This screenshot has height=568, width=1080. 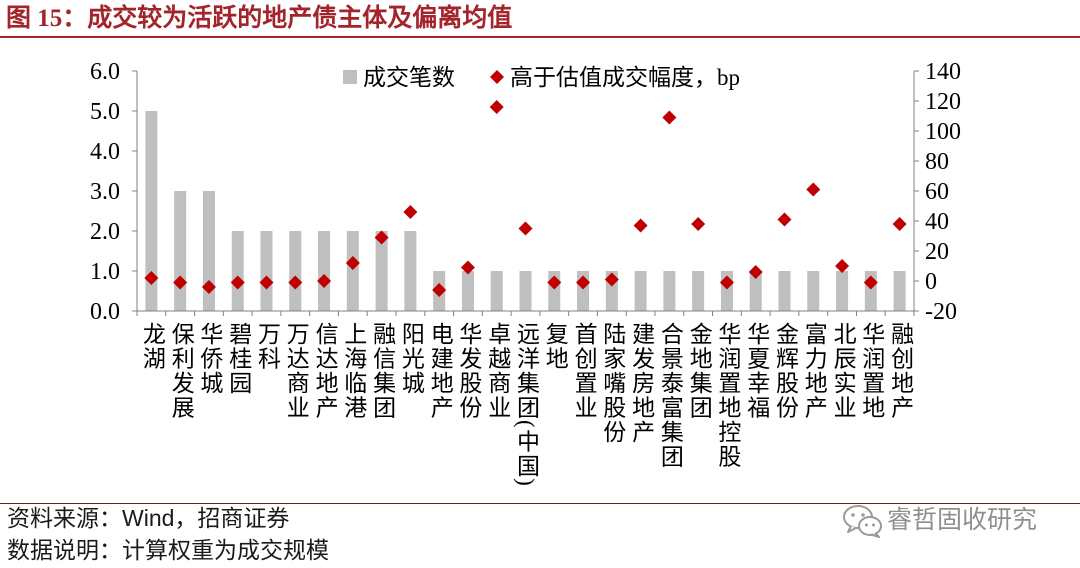 What do you see at coordinates (937, 222) in the screenshot?
I see `right-tick-label: 40` at bounding box center [937, 222].